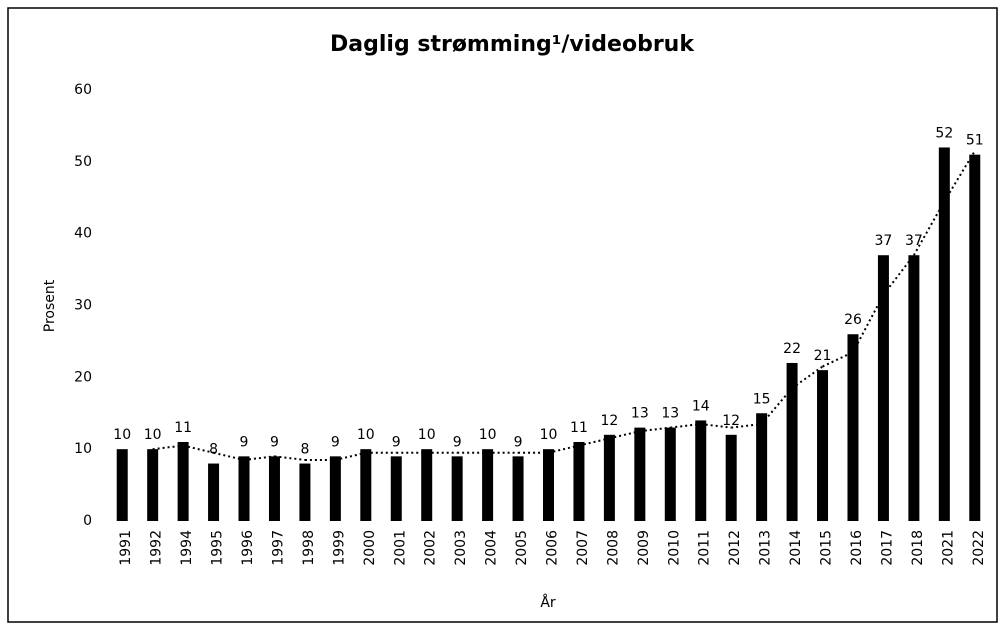 The width and height of the screenshot is (1005, 630). Describe the element at coordinates (827, 548) in the screenshot. I see `x-tick-label: 2015` at that location.